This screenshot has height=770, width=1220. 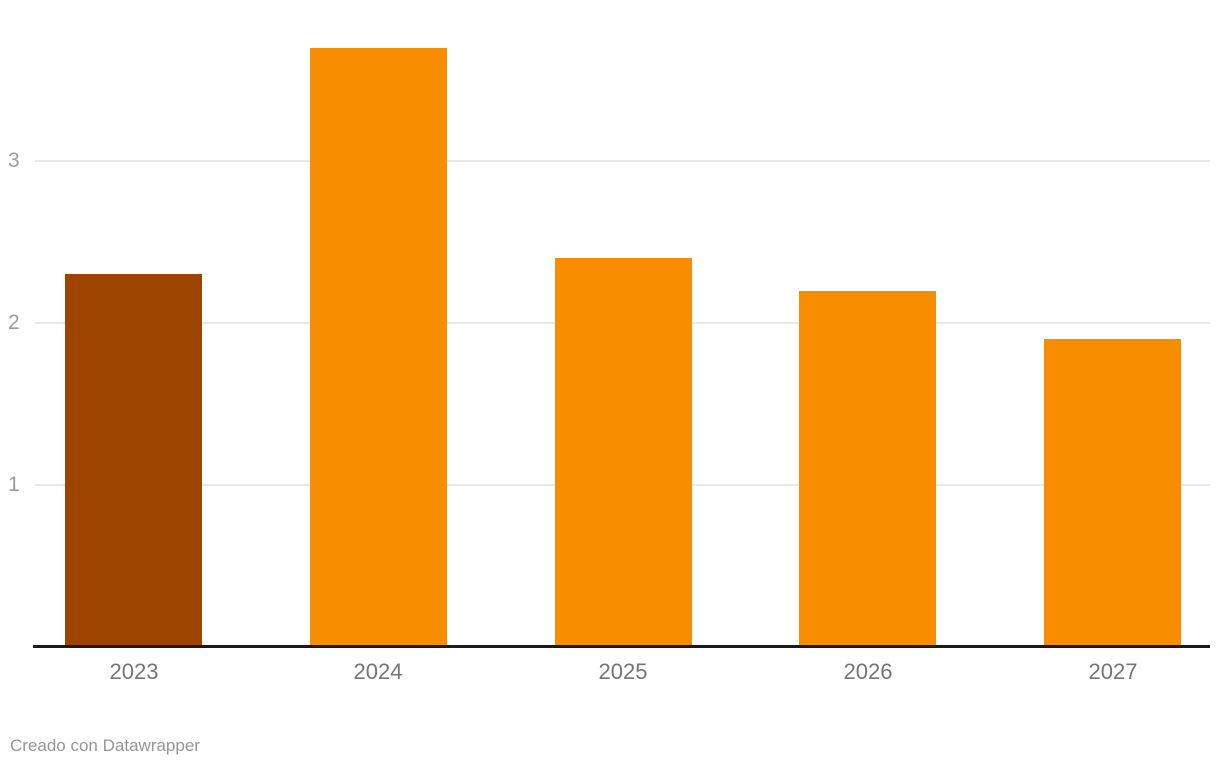 What do you see at coordinates (133, 460) in the screenshot?
I see `bar-2023` at bounding box center [133, 460].